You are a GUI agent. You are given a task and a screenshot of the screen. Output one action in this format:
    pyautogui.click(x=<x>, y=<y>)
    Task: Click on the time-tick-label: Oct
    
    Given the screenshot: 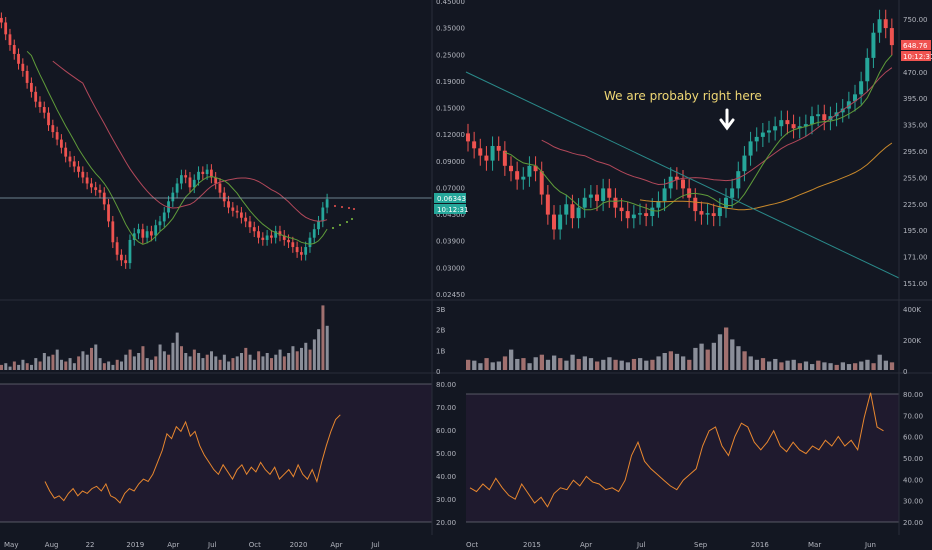 What is the action you would take?
    pyautogui.click(x=472, y=545)
    